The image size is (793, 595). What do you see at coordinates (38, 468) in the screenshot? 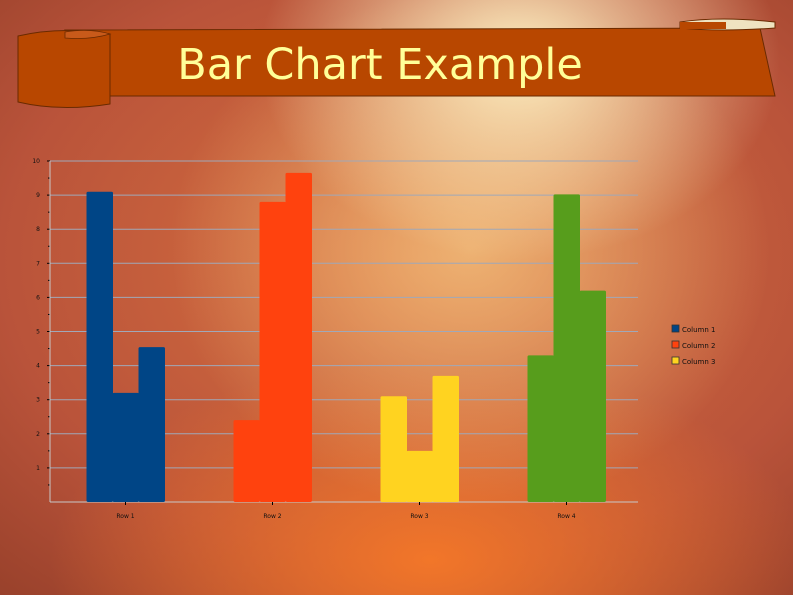
I see `y-tick-label: 1` at bounding box center [38, 468].